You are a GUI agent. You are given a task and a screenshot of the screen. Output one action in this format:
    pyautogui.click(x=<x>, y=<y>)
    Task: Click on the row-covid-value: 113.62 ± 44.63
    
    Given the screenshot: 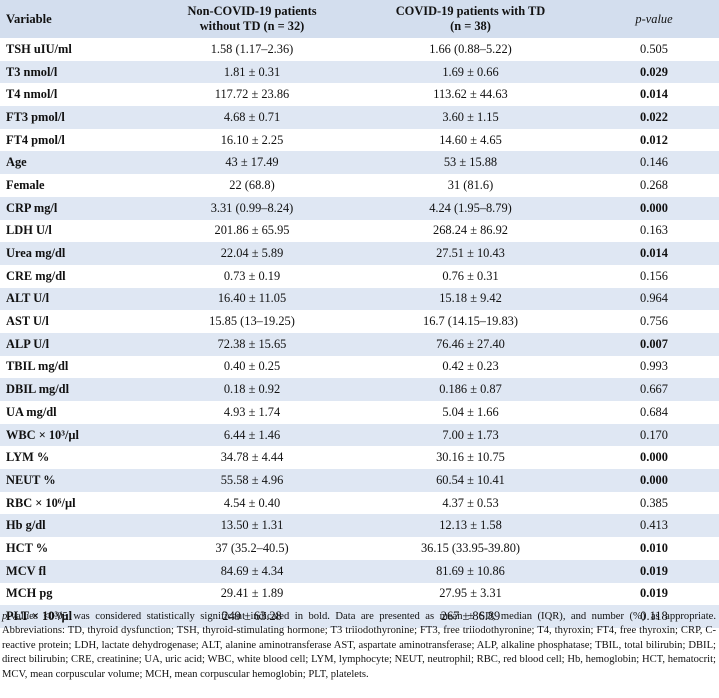 What is the action you would take?
    pyautogui.click(x=470, y=94)
    